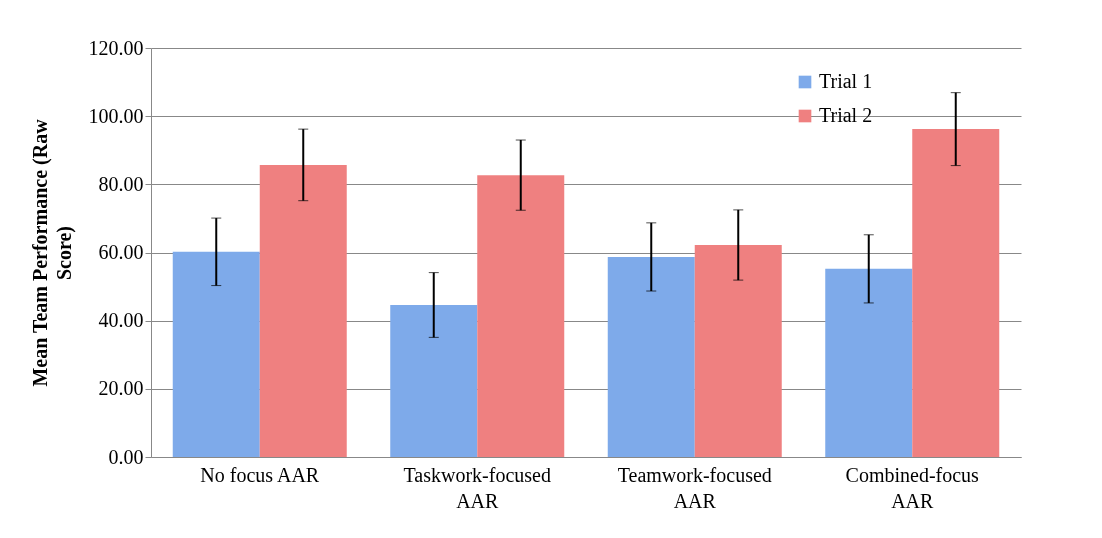  What do you see at coordinates (121, 320) in the screenshot?
I see `y-tick-label: 40.00` at bounding box center [121, 320].